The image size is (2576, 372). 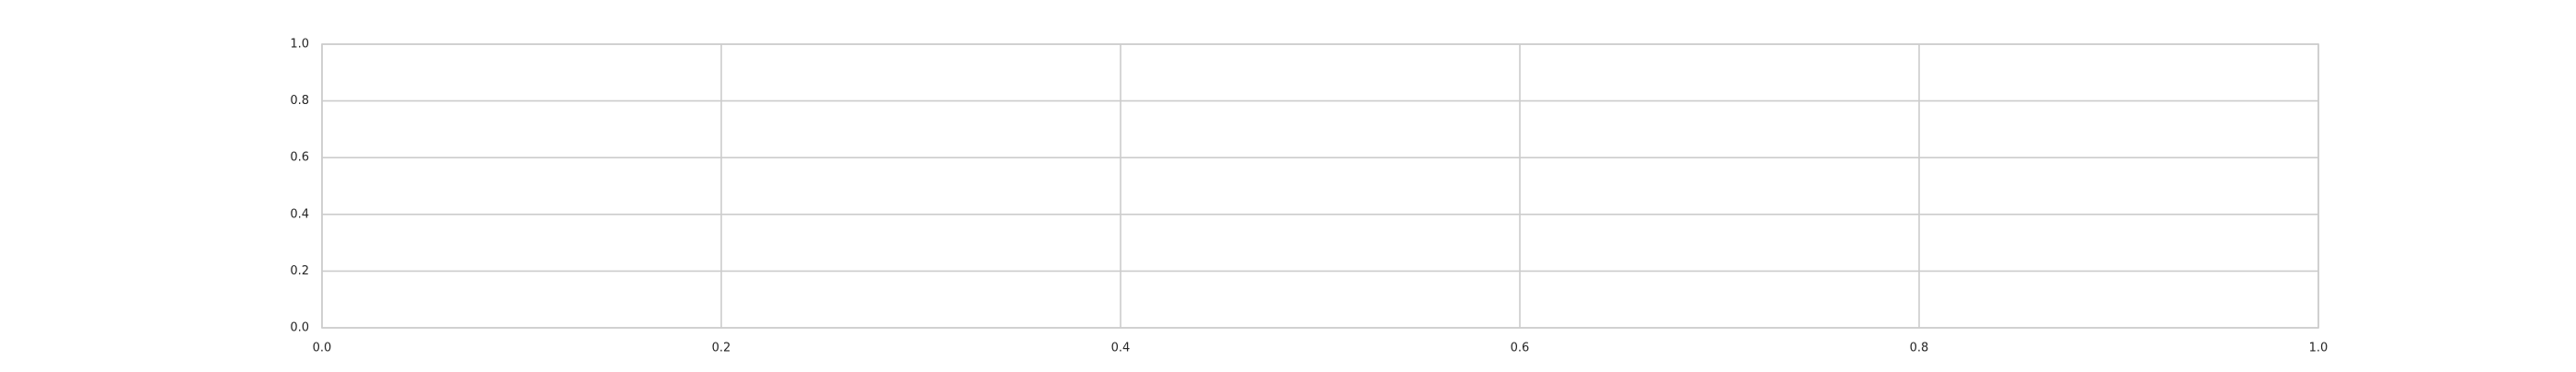 I want to click on x-tick-label: 0.8, so click(x=1919, y=348).